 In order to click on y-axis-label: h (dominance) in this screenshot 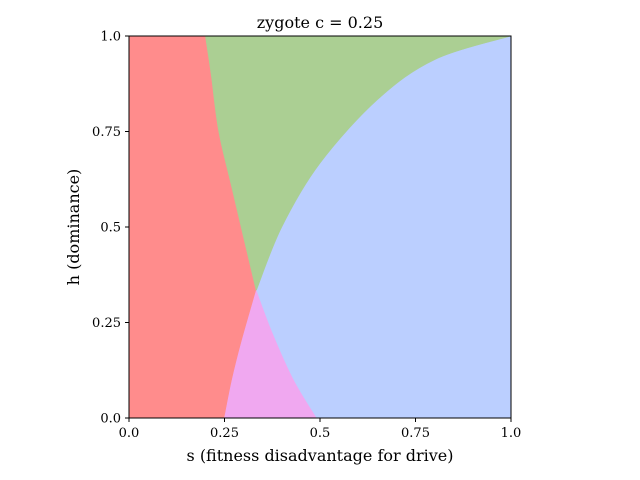, I will do `click(73, 227)`.